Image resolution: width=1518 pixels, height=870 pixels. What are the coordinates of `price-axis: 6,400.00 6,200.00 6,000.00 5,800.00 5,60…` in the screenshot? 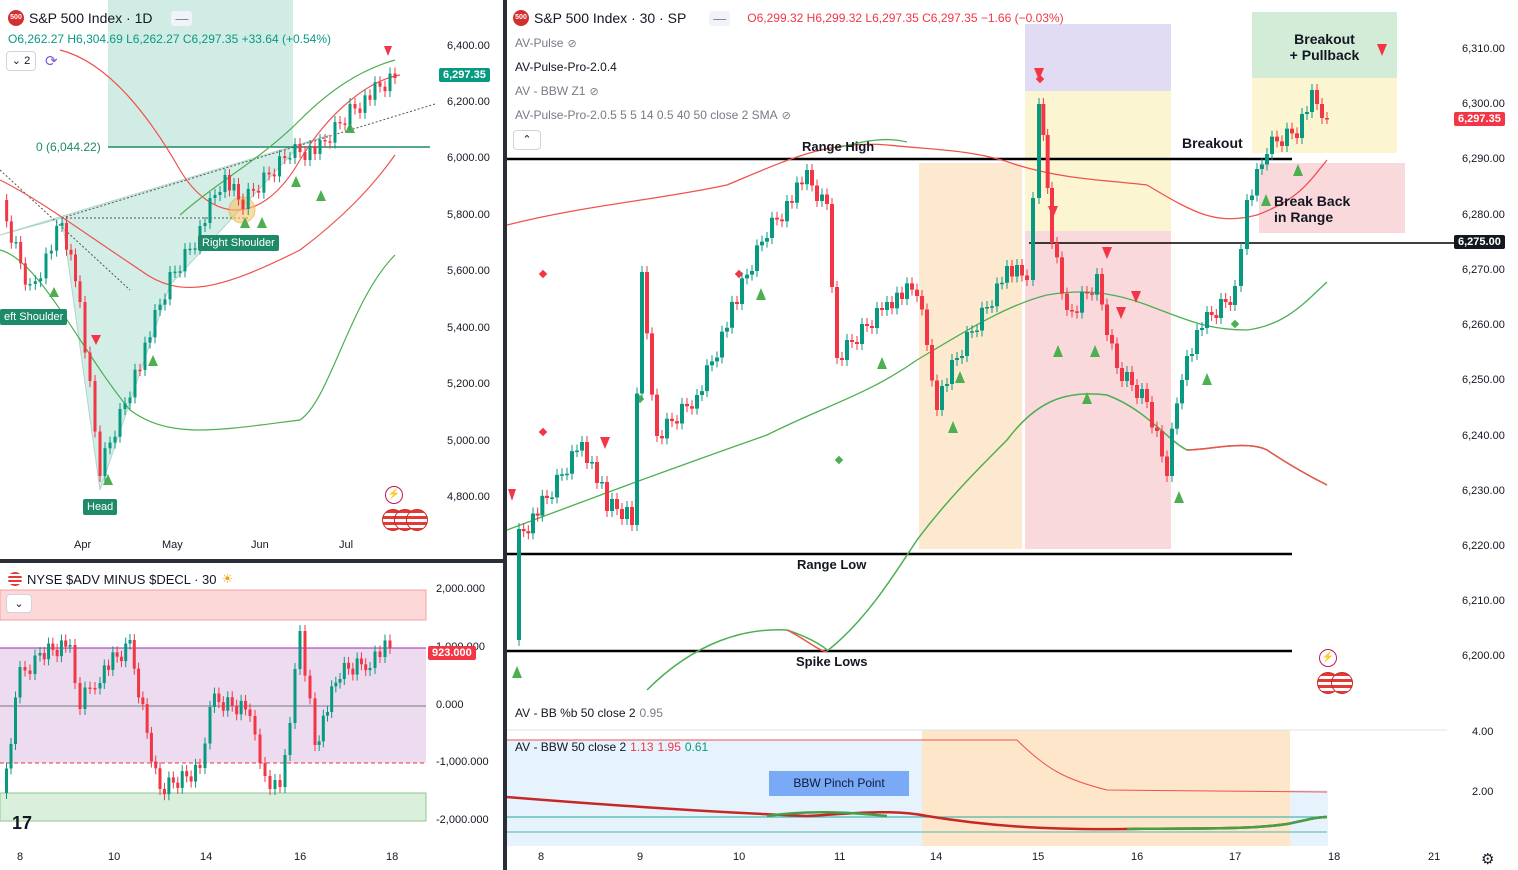 It's located at (470, 280).